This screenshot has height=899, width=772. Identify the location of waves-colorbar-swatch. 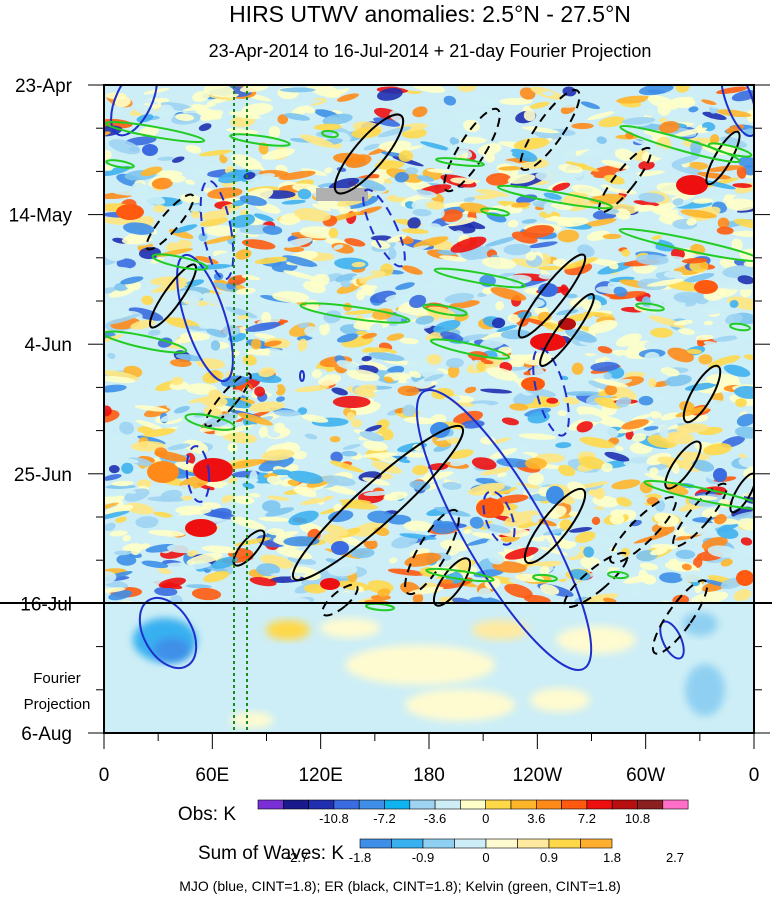
(375, 843).